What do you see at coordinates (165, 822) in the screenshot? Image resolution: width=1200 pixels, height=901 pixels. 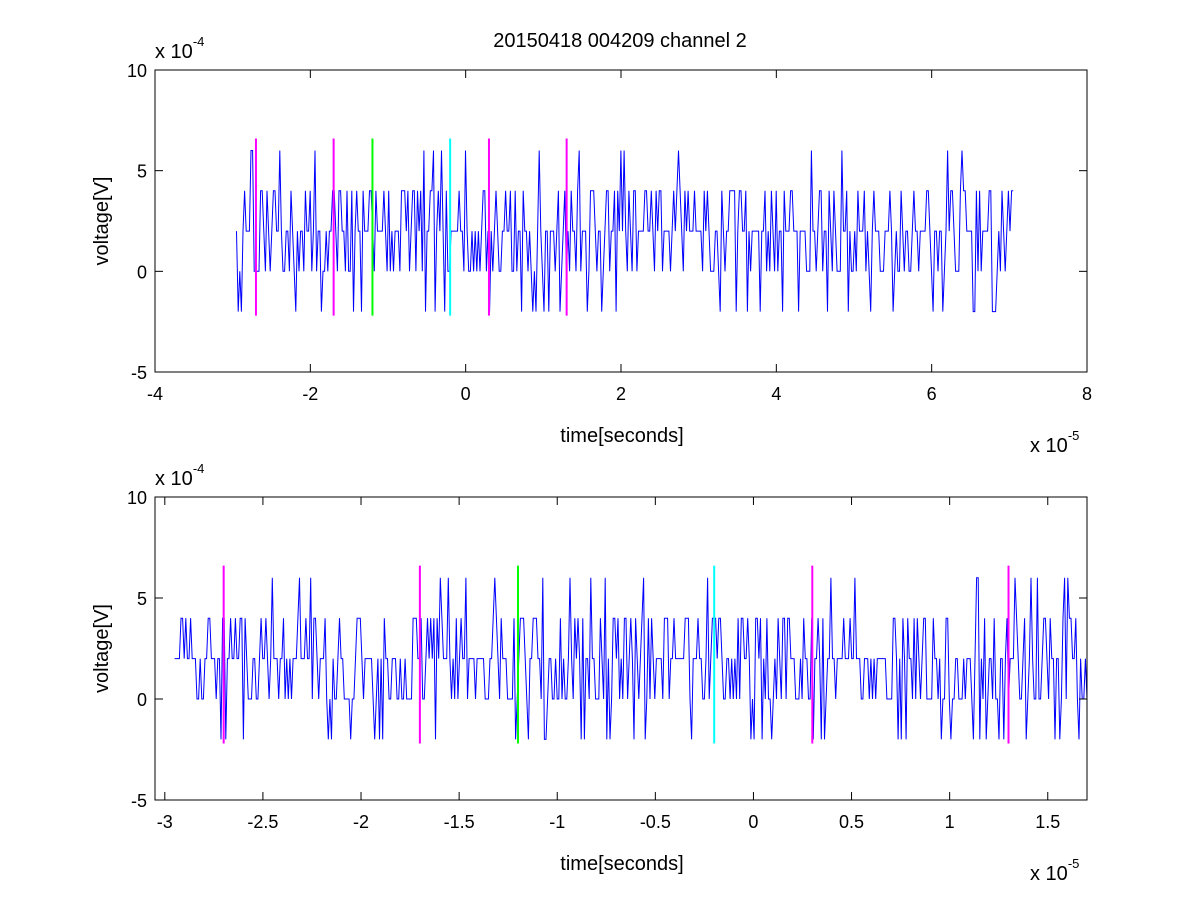 I see `x-tick-label: -3` at bounding box center [165, 822].